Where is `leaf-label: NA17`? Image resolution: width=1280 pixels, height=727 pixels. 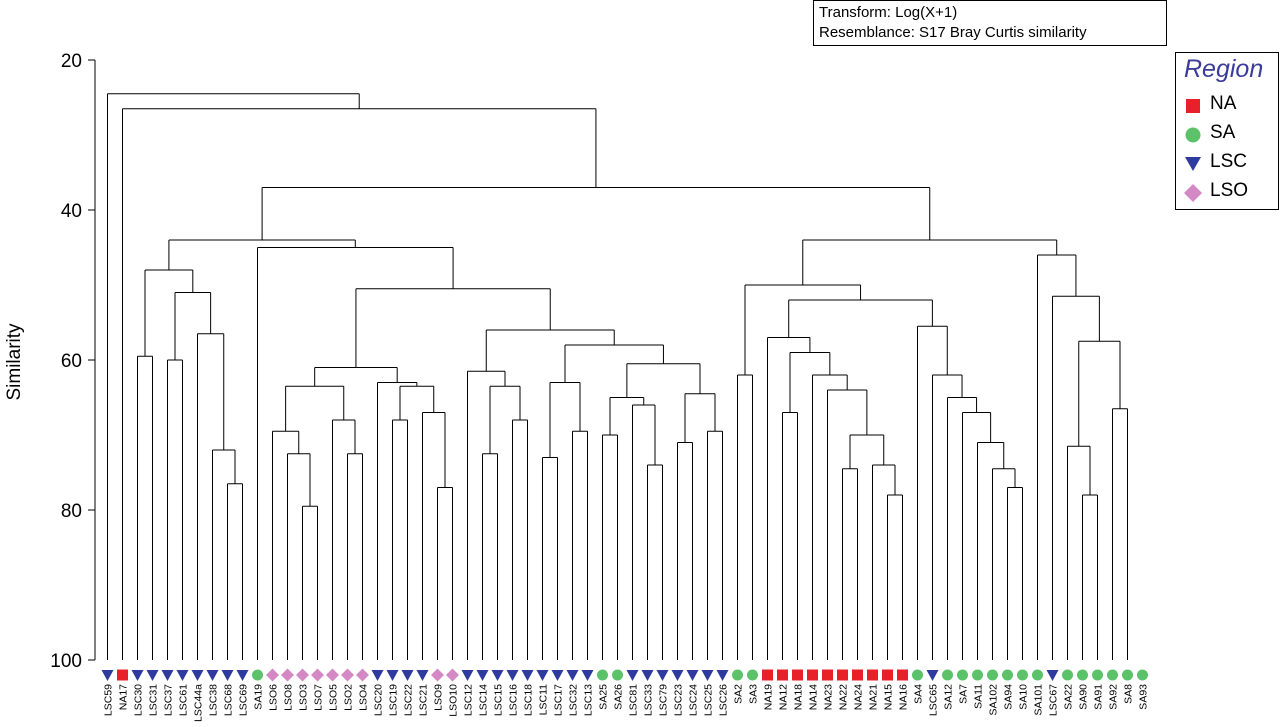
leaf-label: NA17 is located at coordinates (124, 697).